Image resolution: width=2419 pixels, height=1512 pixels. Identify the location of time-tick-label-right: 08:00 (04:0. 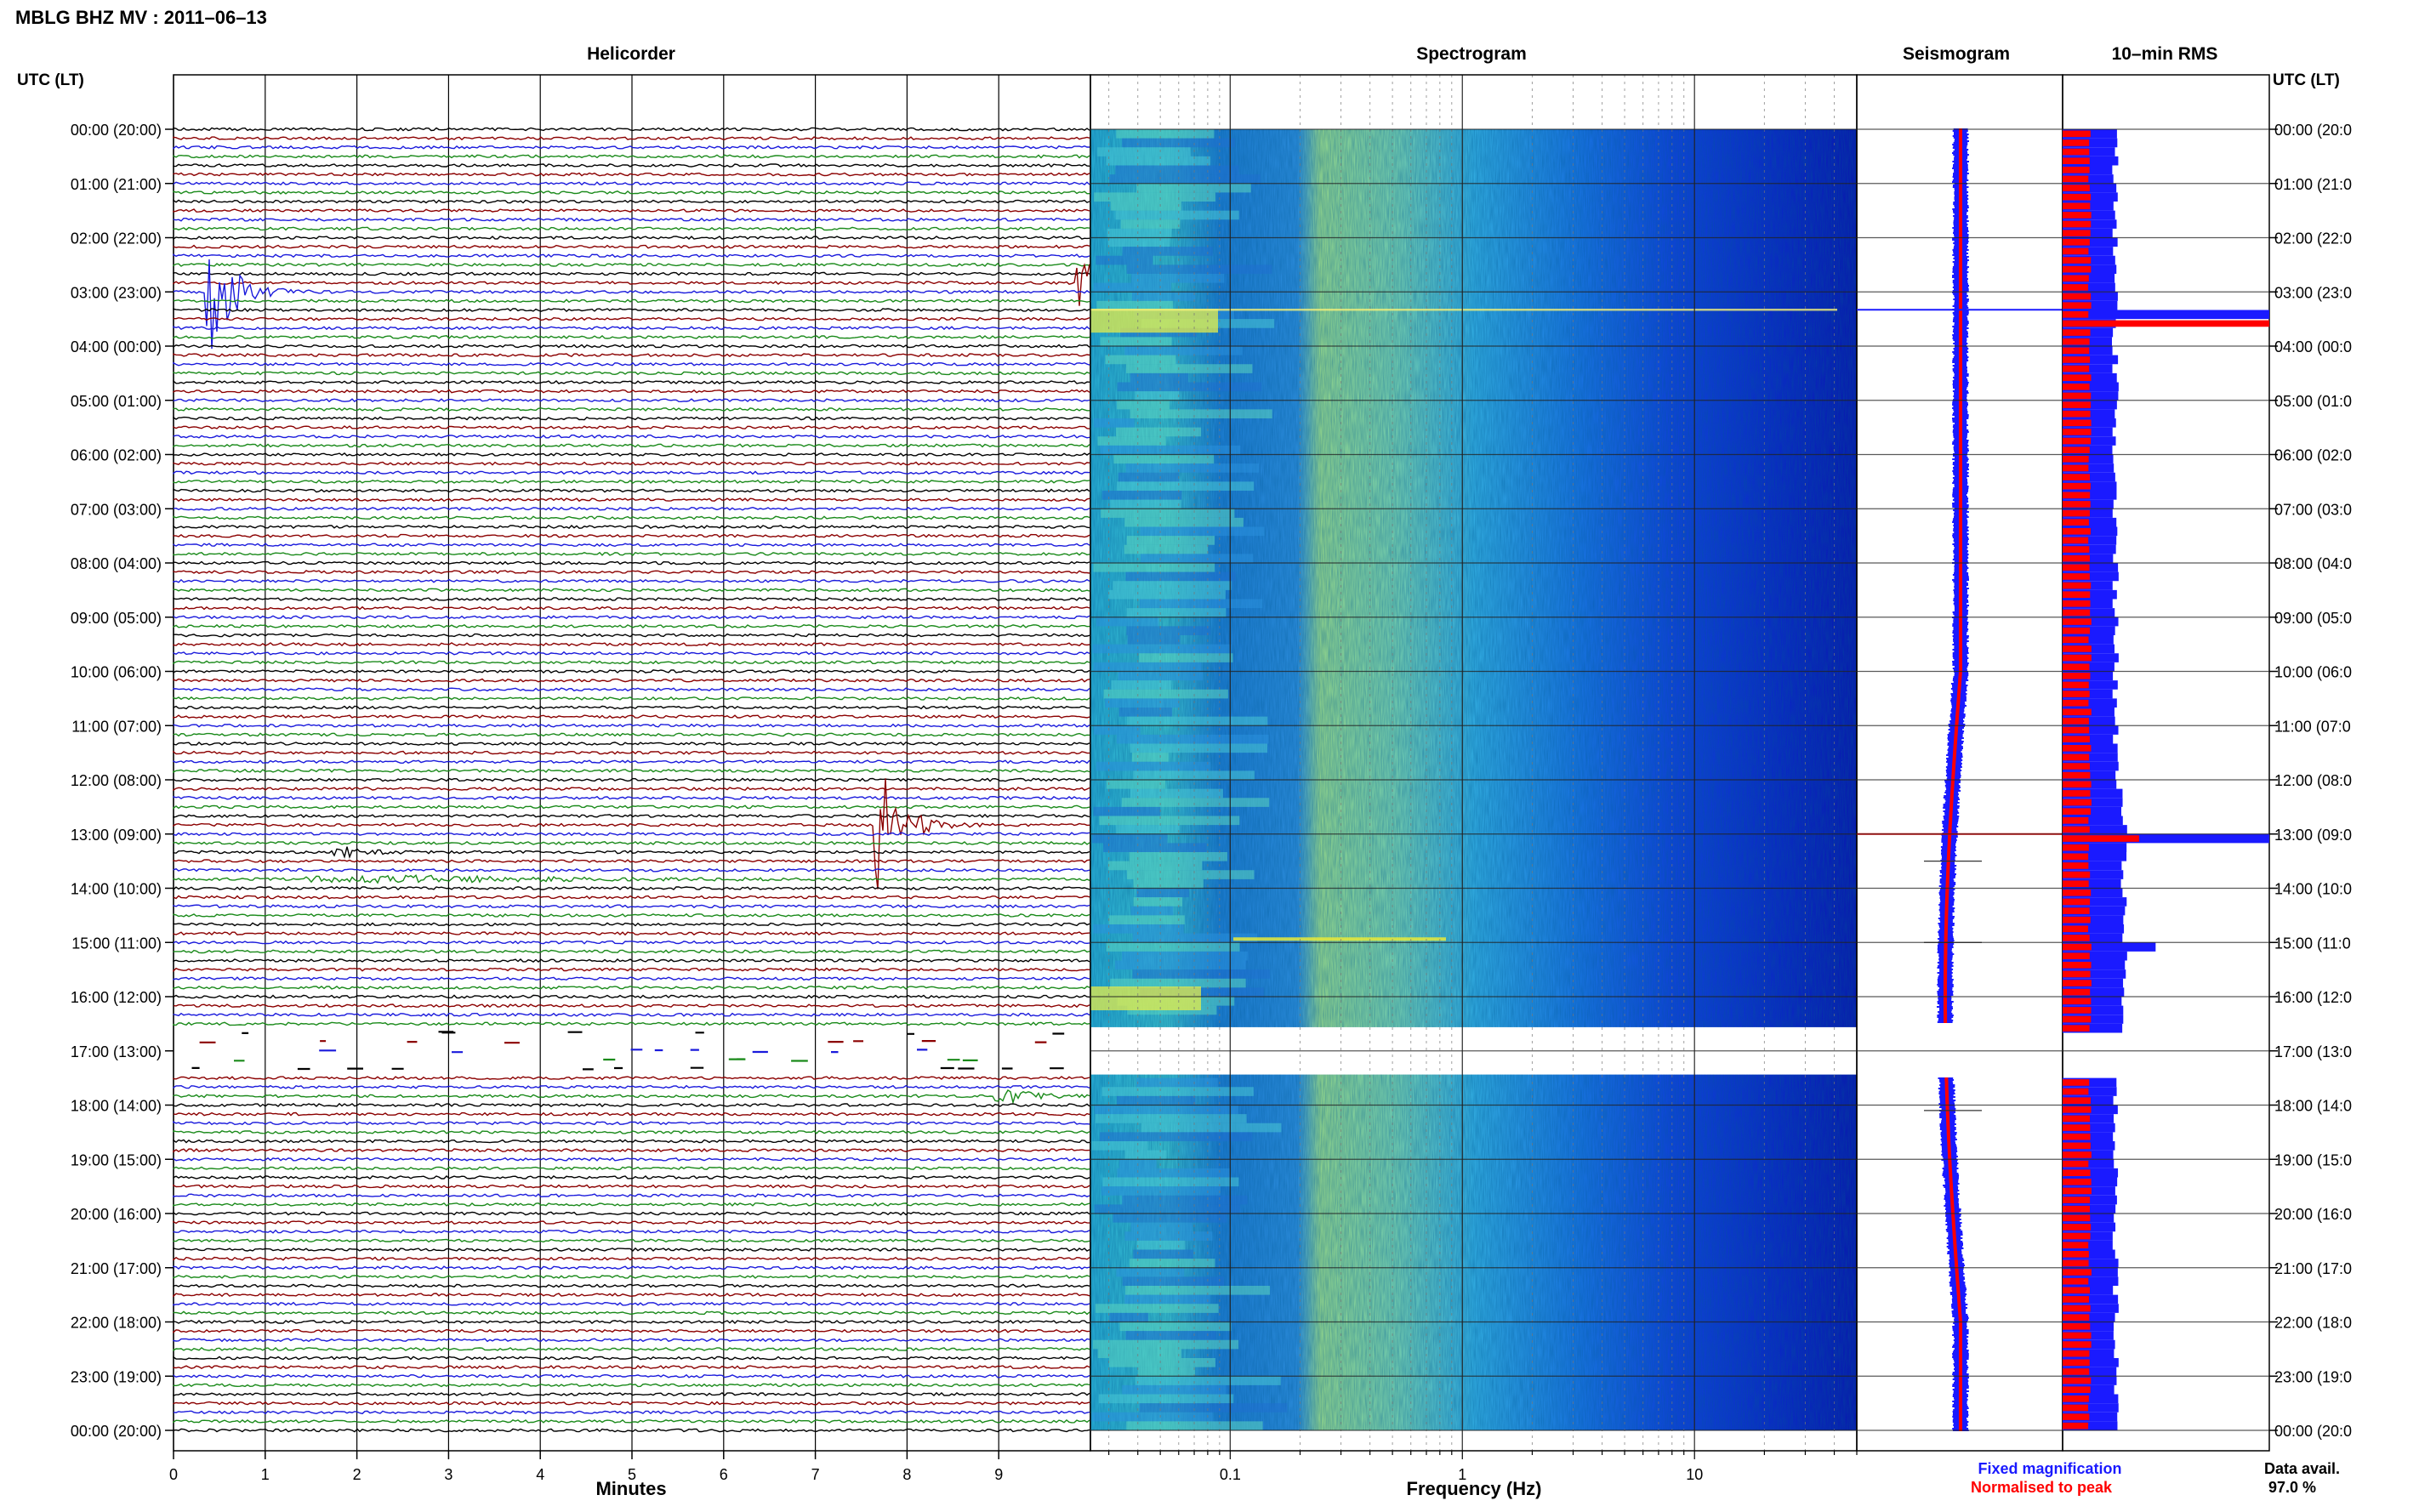
(2313, 563).